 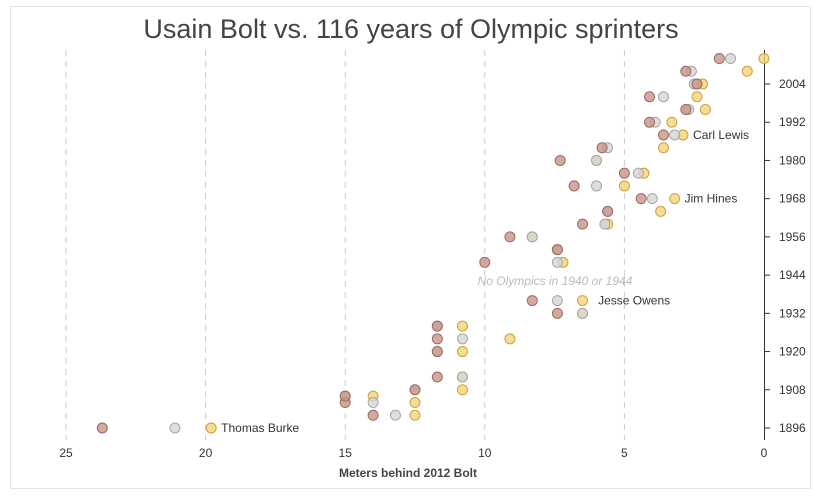 What do you see at coordinates (634, 301) in the screenshot?
I see `annotation-jesse-owens: Jesse Owens` at bounding box center [634, 301].